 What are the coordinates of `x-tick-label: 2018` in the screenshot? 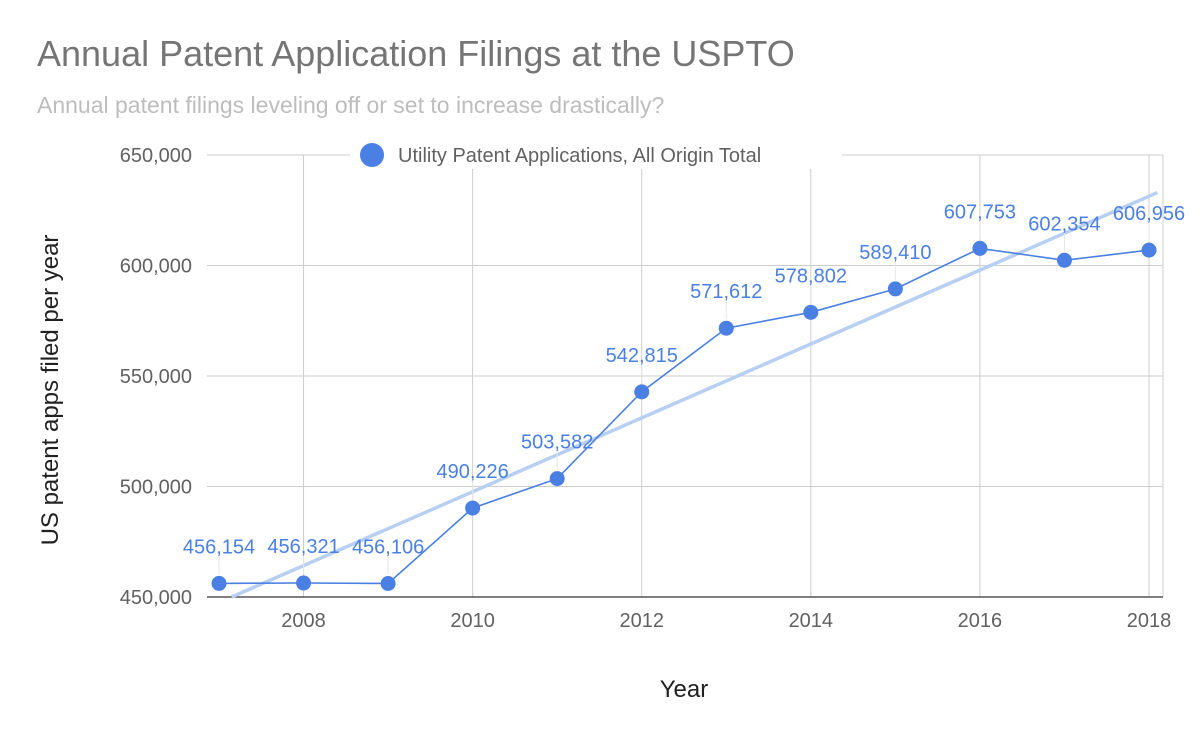 It's located at (1149, 621).